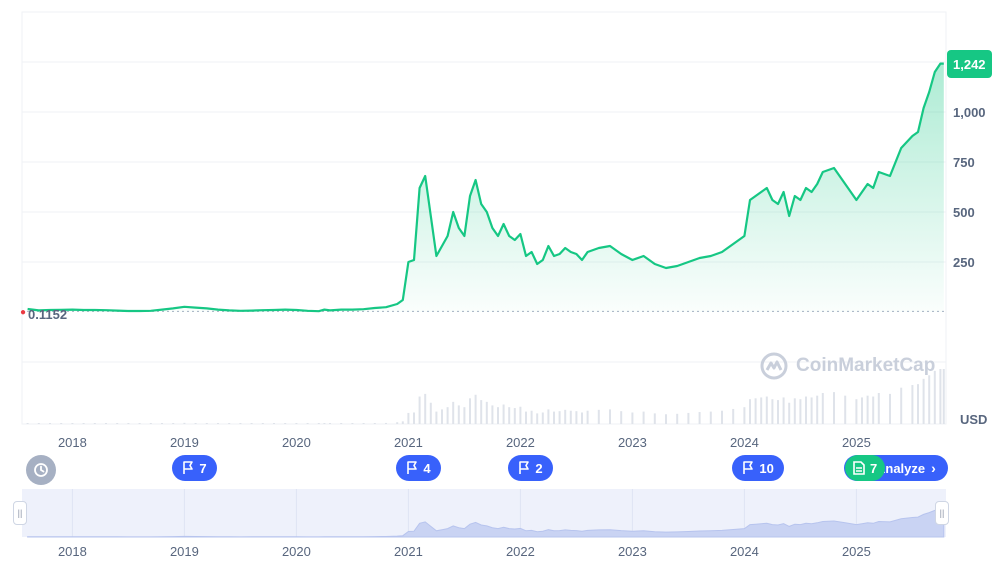 This screenshot has width=997, height=571. Describe the element at coordinates (48, 314) in the screenshot. I see `start-price-value: 0.1152` at that location.